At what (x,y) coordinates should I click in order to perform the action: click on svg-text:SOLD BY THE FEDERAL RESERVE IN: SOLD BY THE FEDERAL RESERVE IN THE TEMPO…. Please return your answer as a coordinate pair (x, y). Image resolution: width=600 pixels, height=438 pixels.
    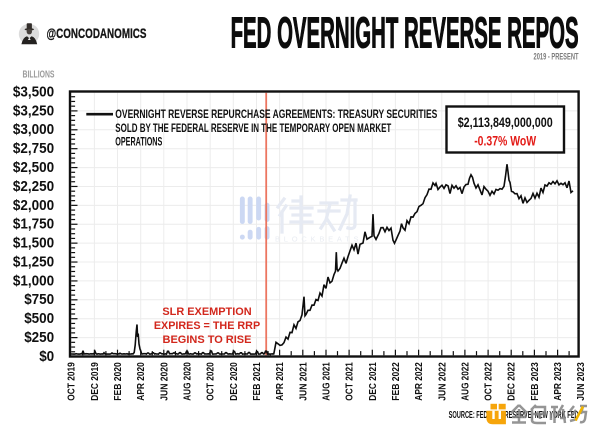
    Looking at the image, I should click on (253, 129).